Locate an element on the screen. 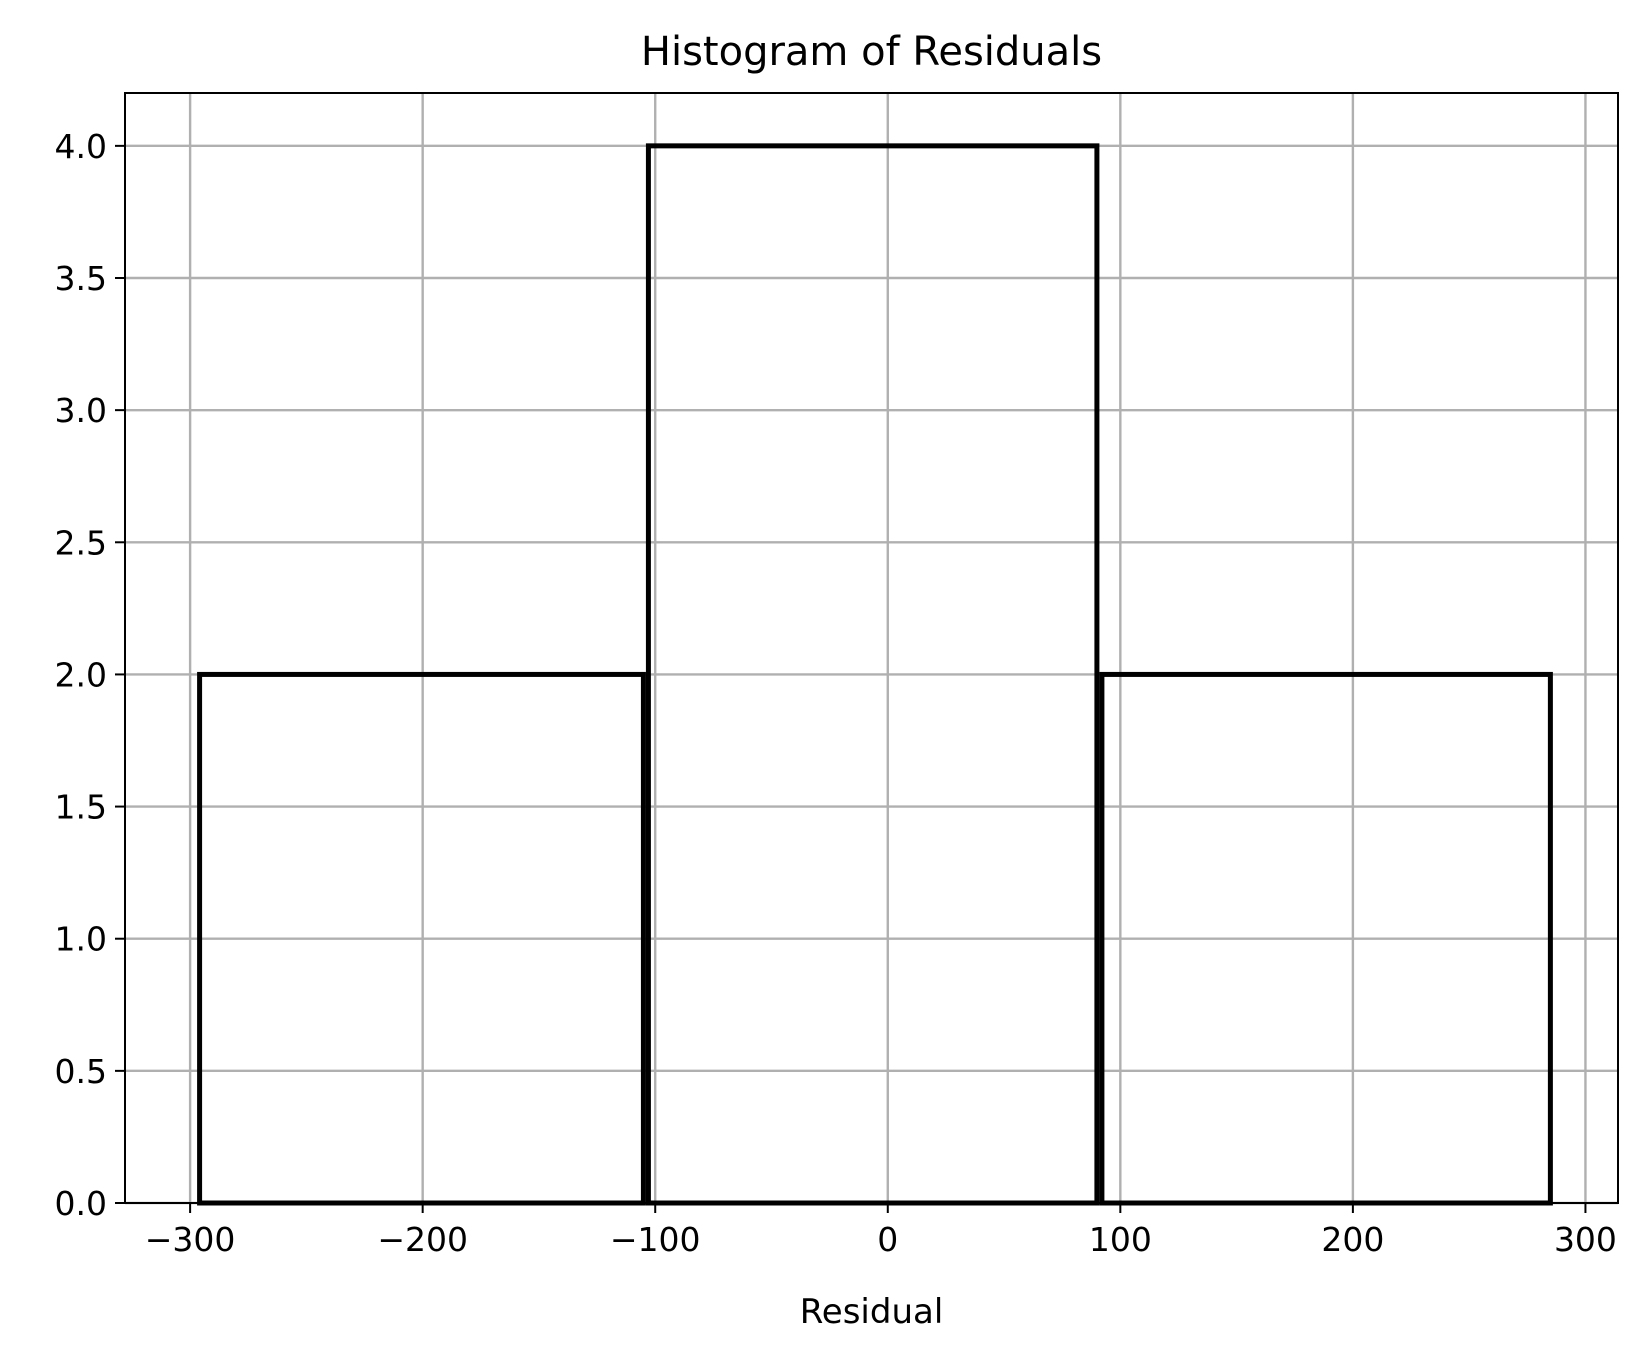 This screenshot has width=1647, height=1357. y-tick-label-2: 1.0 is located at coordinates (81, 939).